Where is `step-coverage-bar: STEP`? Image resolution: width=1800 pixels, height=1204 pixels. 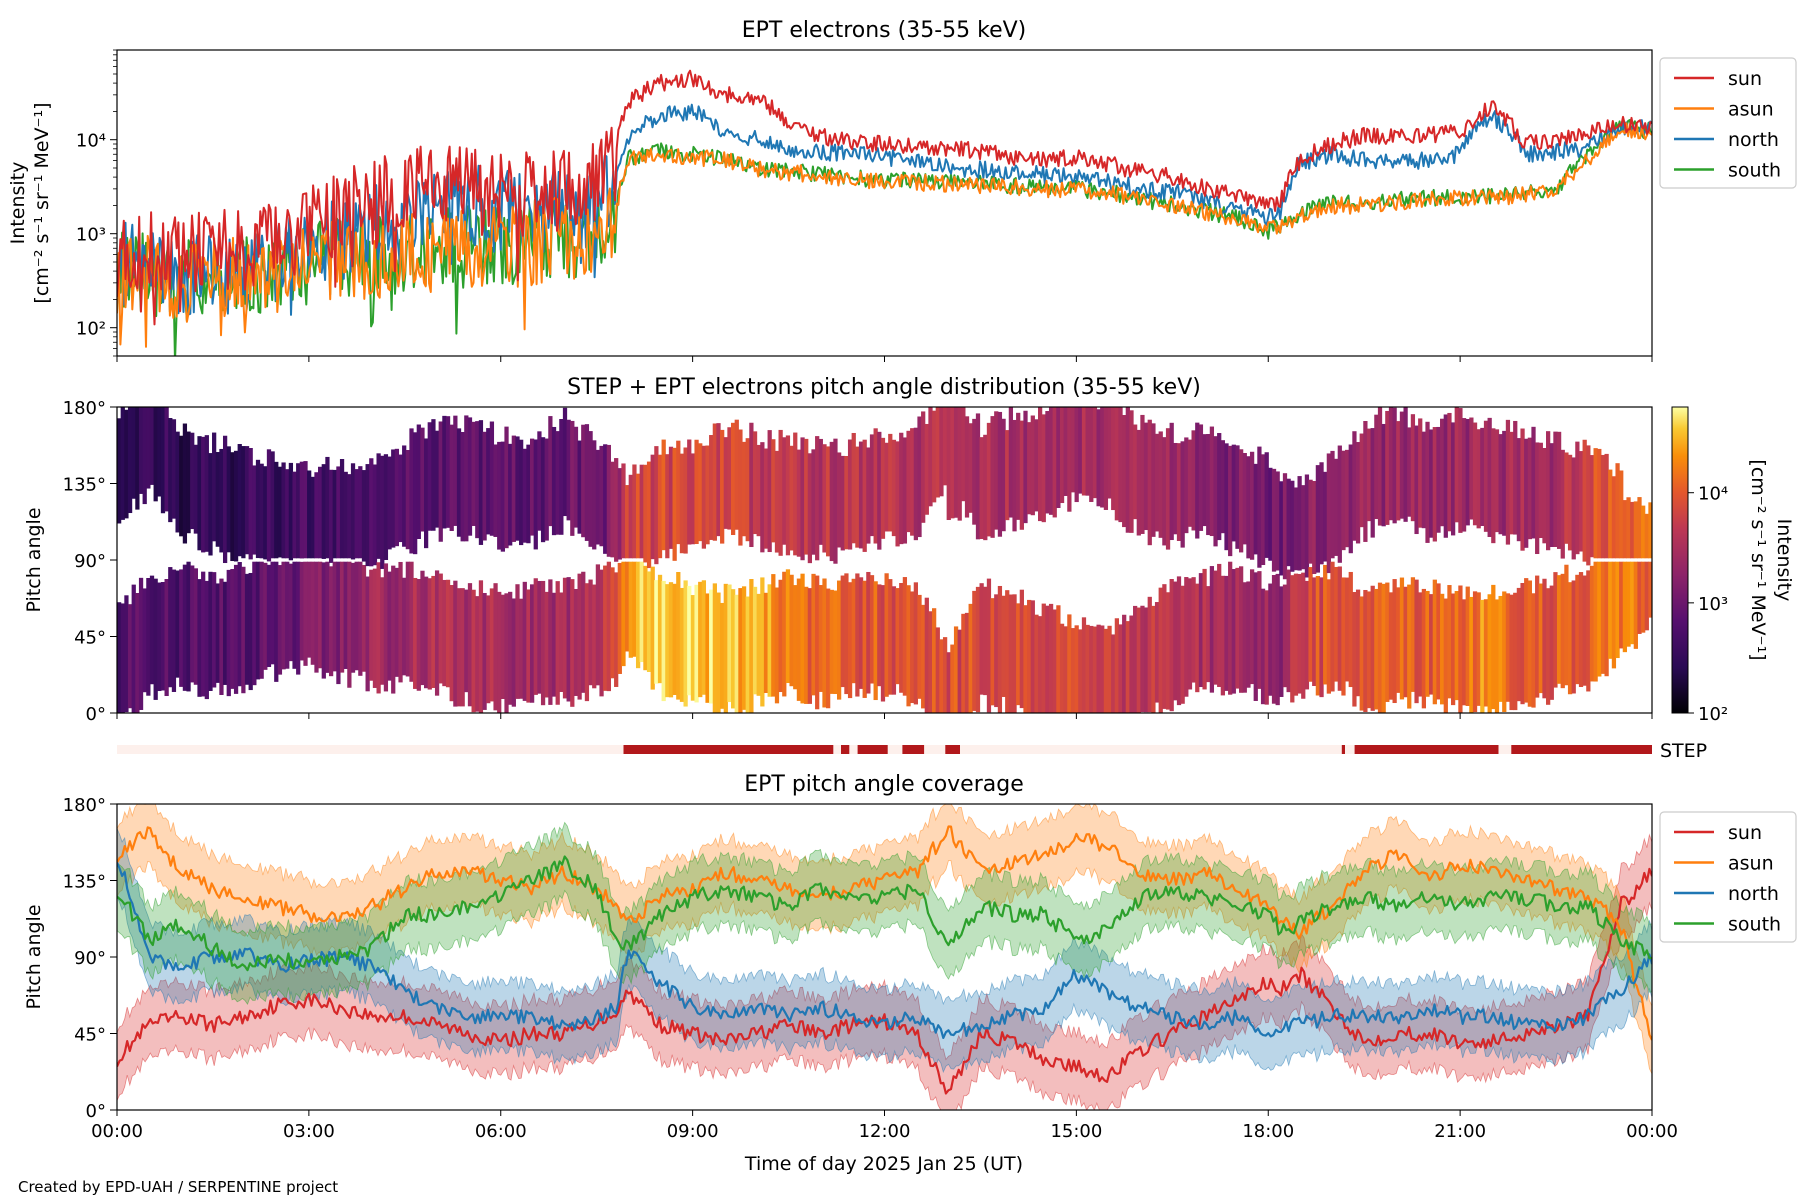
step-coverage-bar: STEP is located at coordinates (912, 751).